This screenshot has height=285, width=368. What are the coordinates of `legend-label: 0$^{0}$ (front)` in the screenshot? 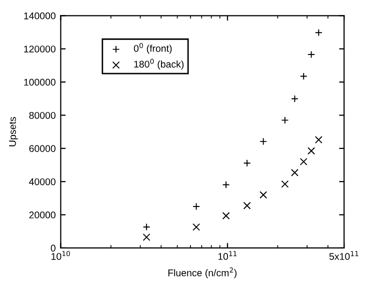 It's located at (153, 48).